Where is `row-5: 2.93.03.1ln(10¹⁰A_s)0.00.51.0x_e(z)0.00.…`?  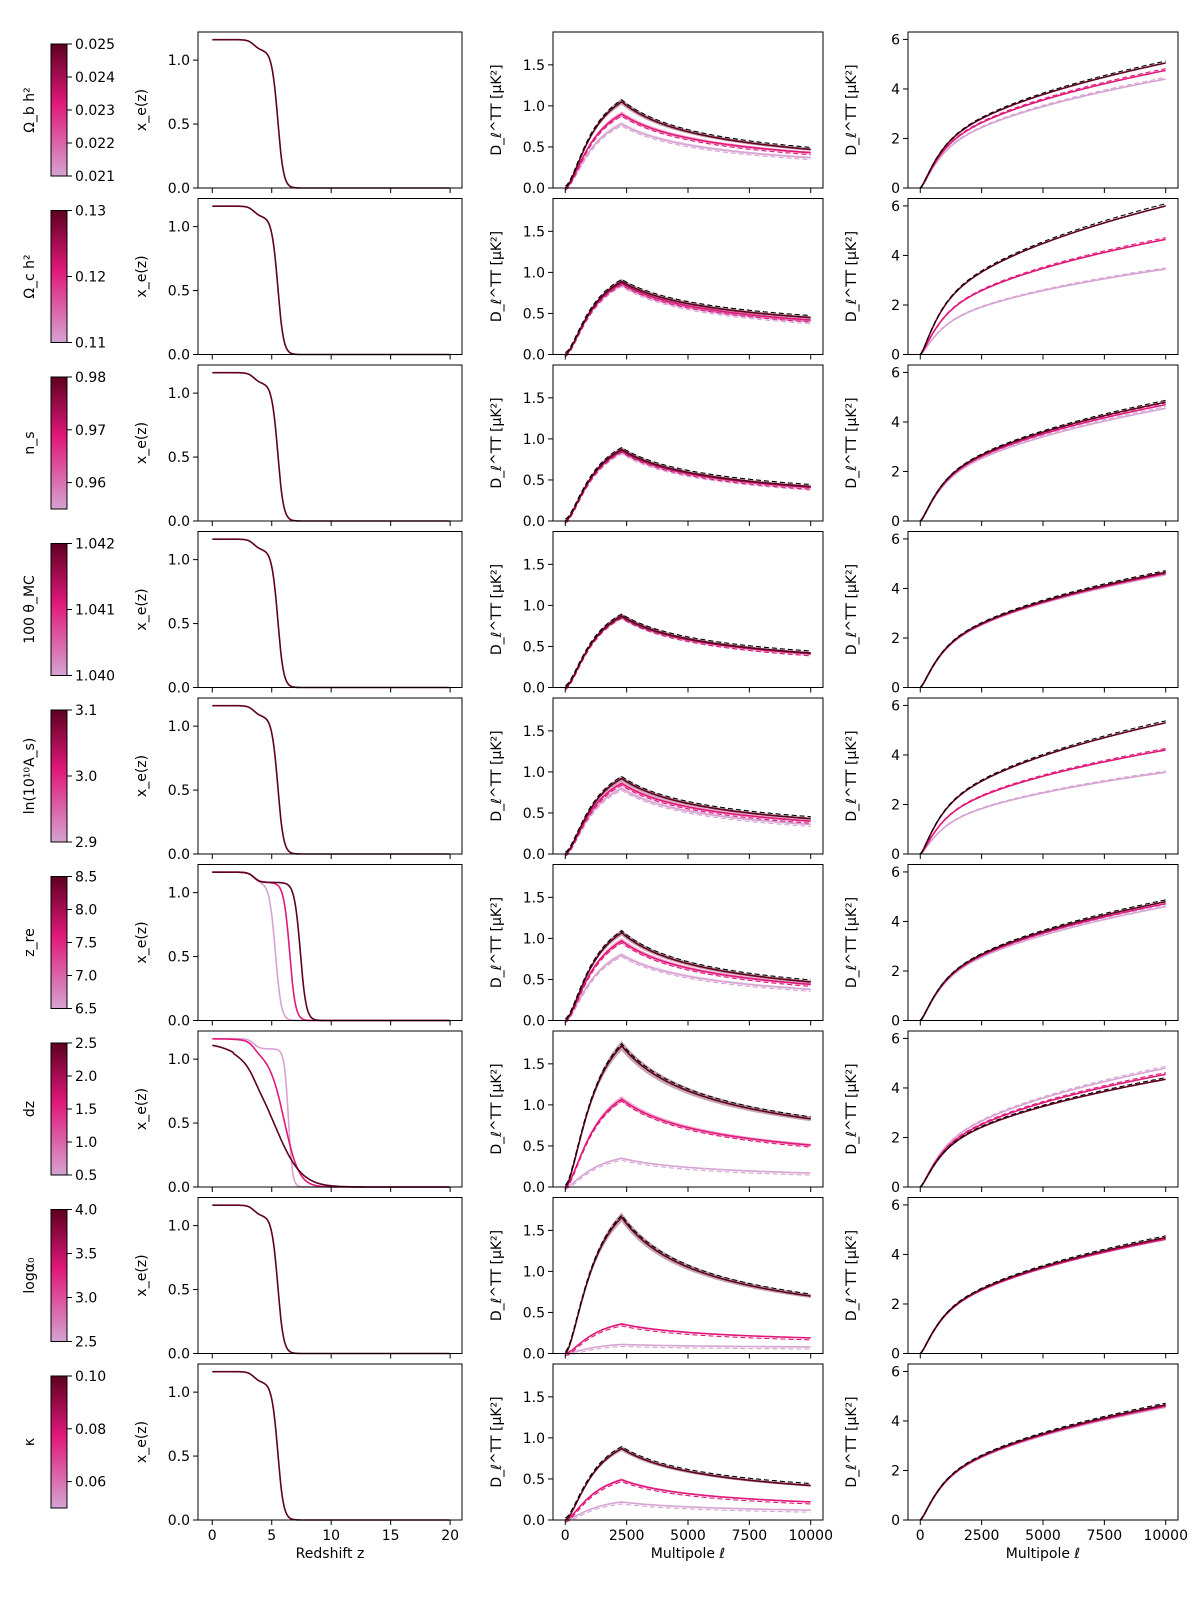 row-5: 2.93.03.1ln(10¹⁰A_s)0.00.51.0x_e(z)0.00.… is located at coordinates (600, 780).